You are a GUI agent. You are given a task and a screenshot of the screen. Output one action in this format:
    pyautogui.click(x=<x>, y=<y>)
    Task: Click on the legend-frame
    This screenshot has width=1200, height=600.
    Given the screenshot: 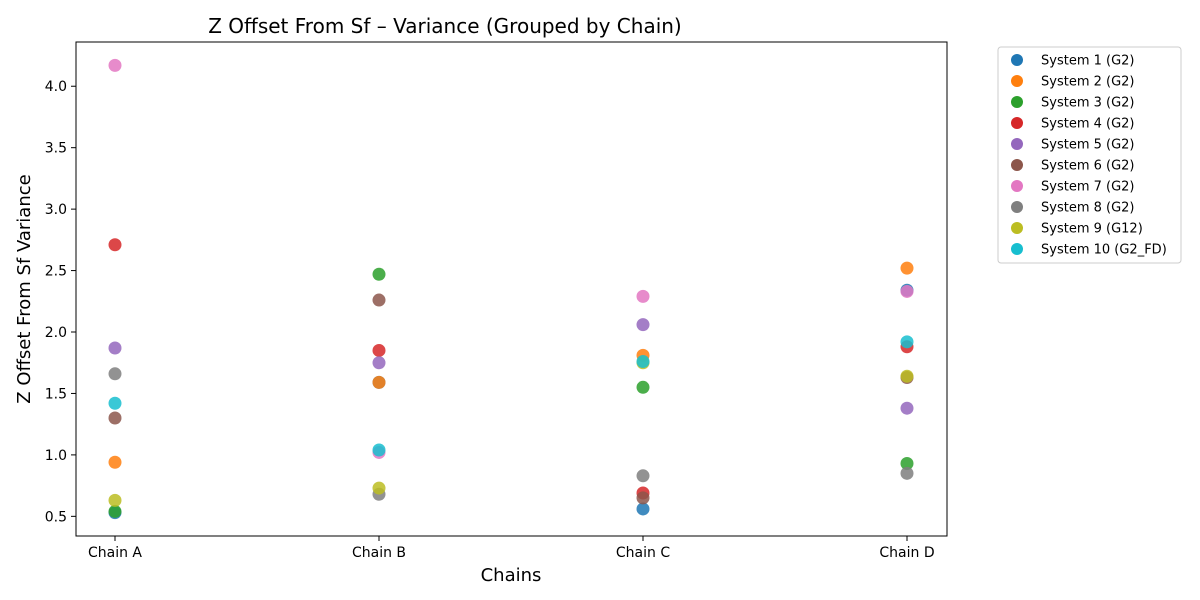 What is the action you would take?
    pyautogui.click(x=1089, y=155)
    